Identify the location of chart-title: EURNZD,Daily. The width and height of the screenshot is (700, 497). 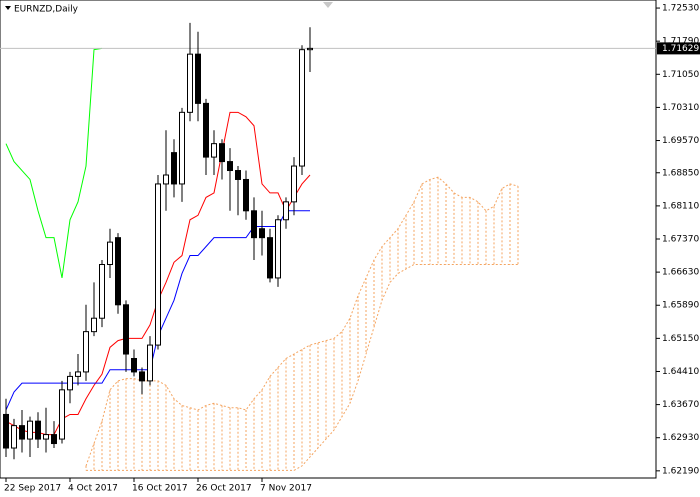
(46, 10).